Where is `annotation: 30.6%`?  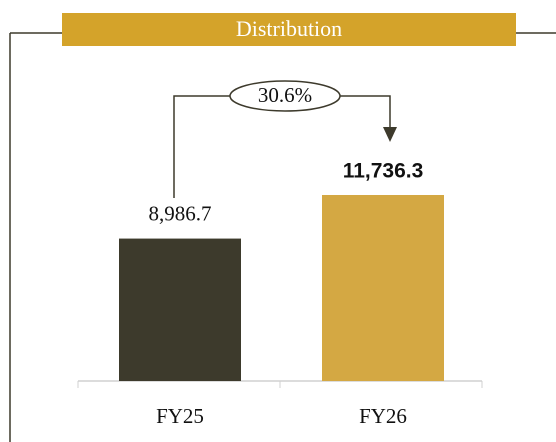 annotation: 30.6% is located at coordinates (285, 95).